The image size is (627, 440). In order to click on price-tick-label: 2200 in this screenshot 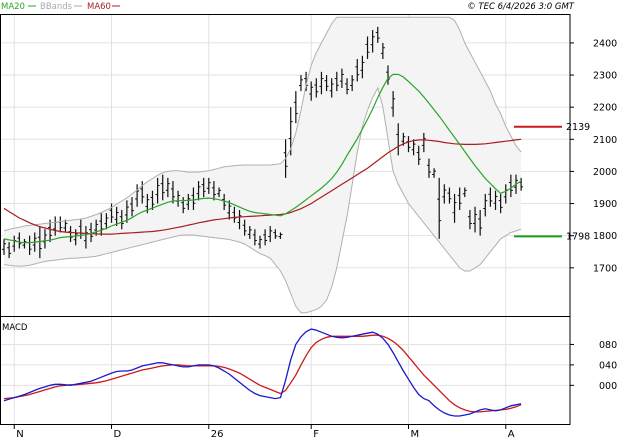, I will do `click(605, 108)`.